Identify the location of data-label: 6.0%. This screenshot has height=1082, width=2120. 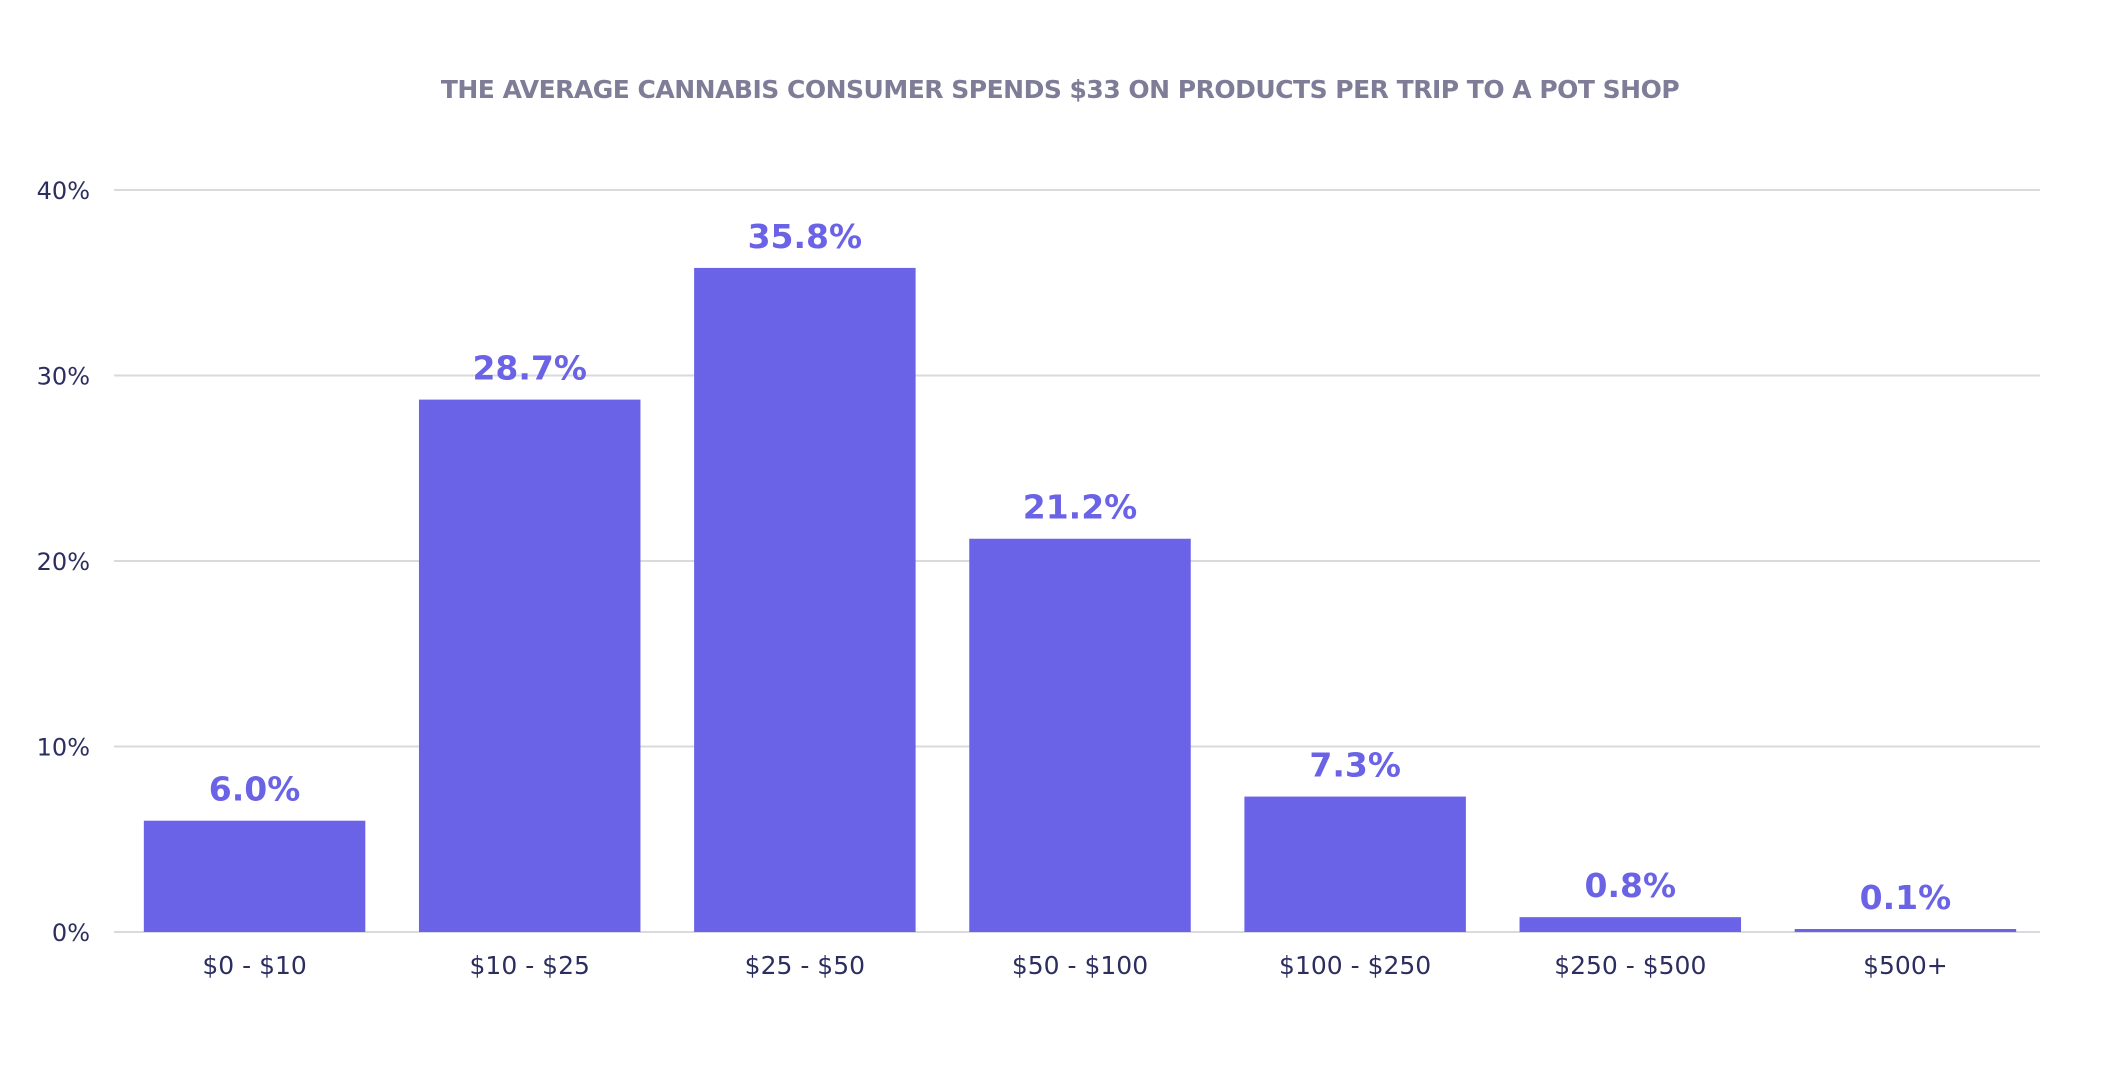
(255, 789).